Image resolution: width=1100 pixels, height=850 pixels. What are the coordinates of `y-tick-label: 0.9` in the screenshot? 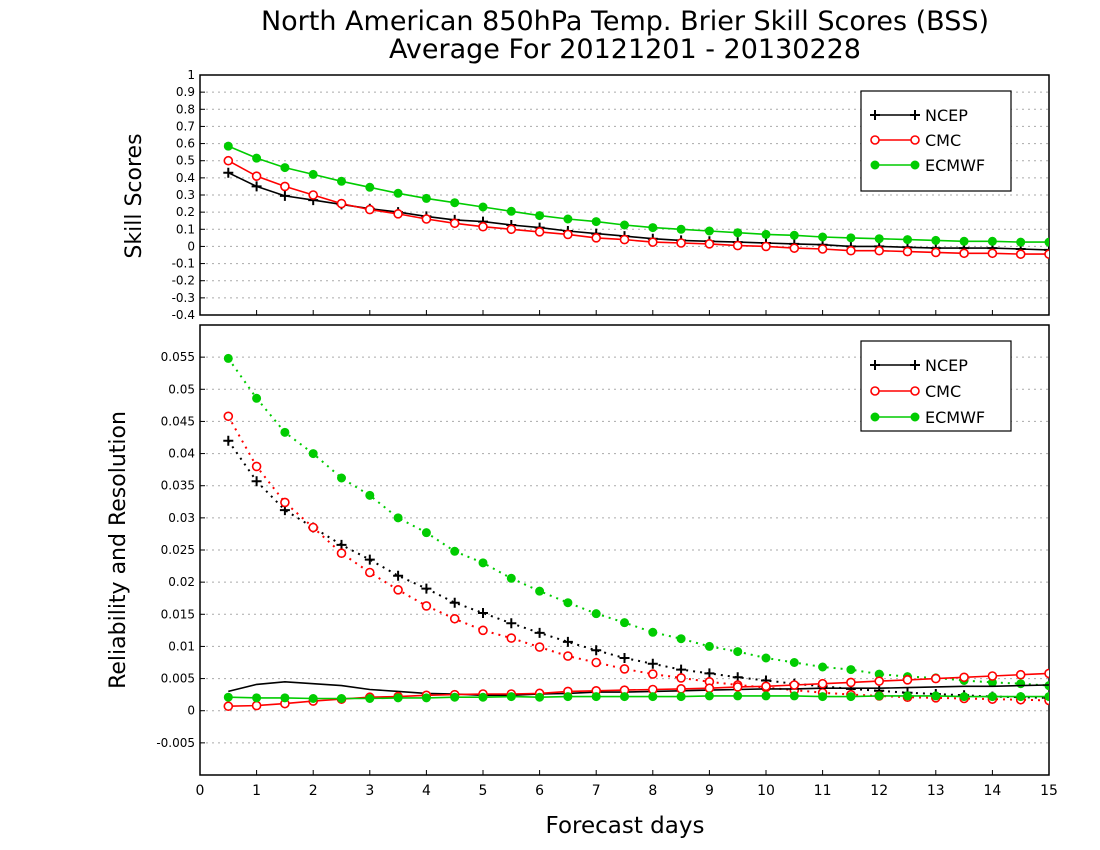 It's located at (185, 92).